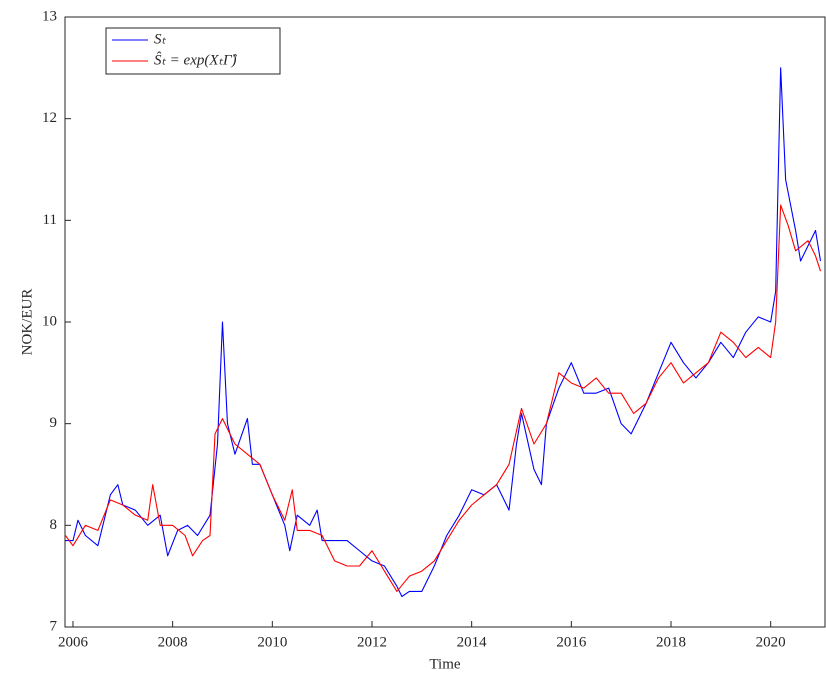  What do you see at coordinates (372, 642) in the screenshot?
I see `x-tick-label: 2012` at bounding box center [372, 642].